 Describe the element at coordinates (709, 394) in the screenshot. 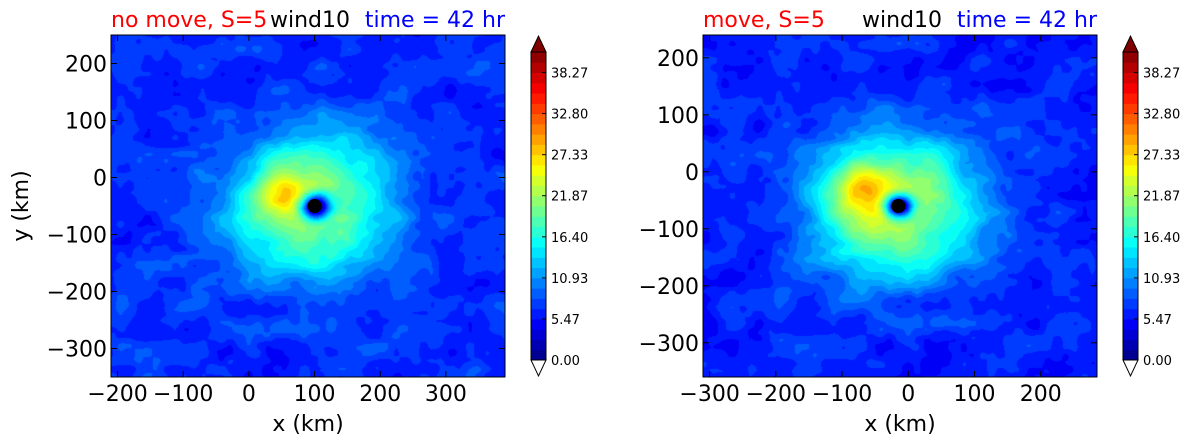

I see `x-tick-label: −300` at that location.